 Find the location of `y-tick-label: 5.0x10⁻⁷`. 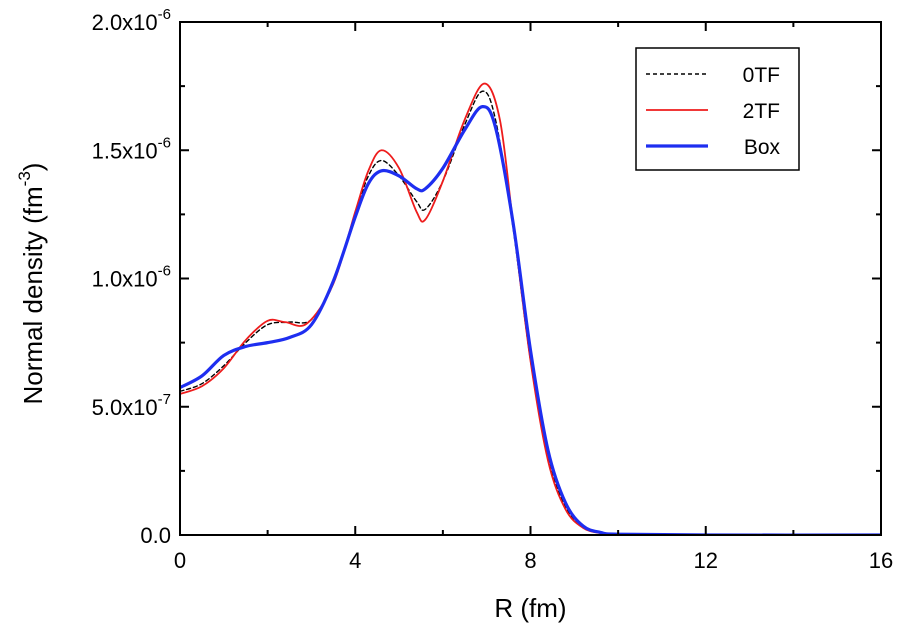

y-tick-label: 5.0x10⁻⁷ is located at coordinates (131, 405).